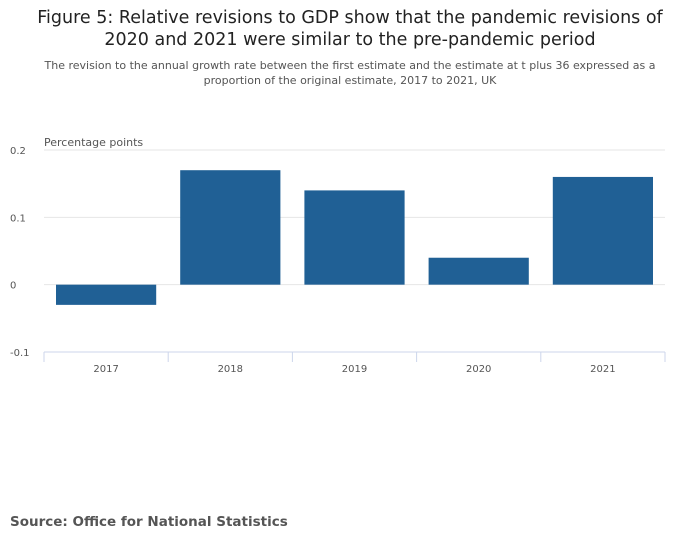 This screenshot has width=700, height=549. Describe the element at coordinates (602, 230) in the screenshot. I see `bar-2021` at that location.